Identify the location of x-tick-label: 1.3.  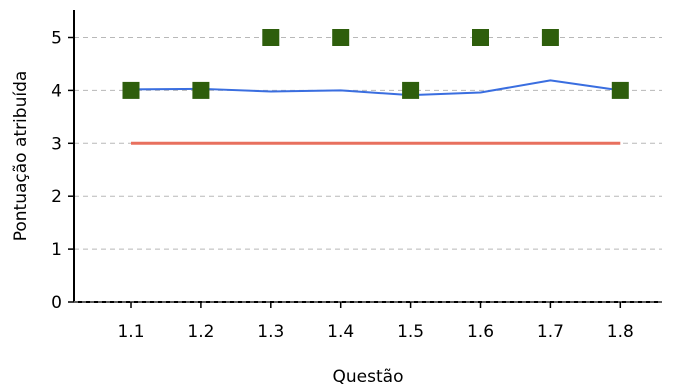
(270, 332).